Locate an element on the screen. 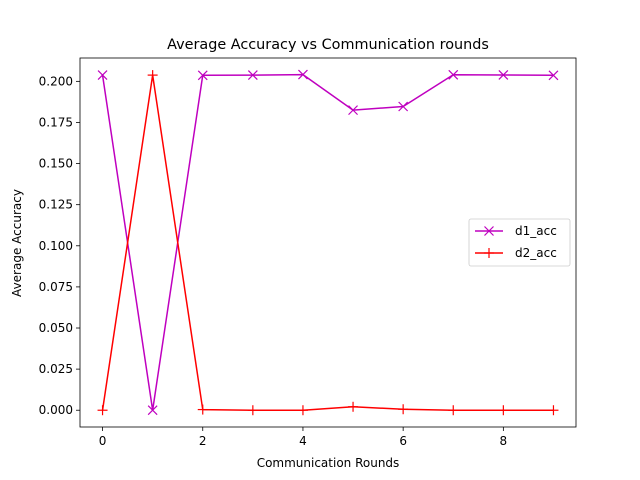  y-tick-label: 0.050 is located at coordinates (56, 328).